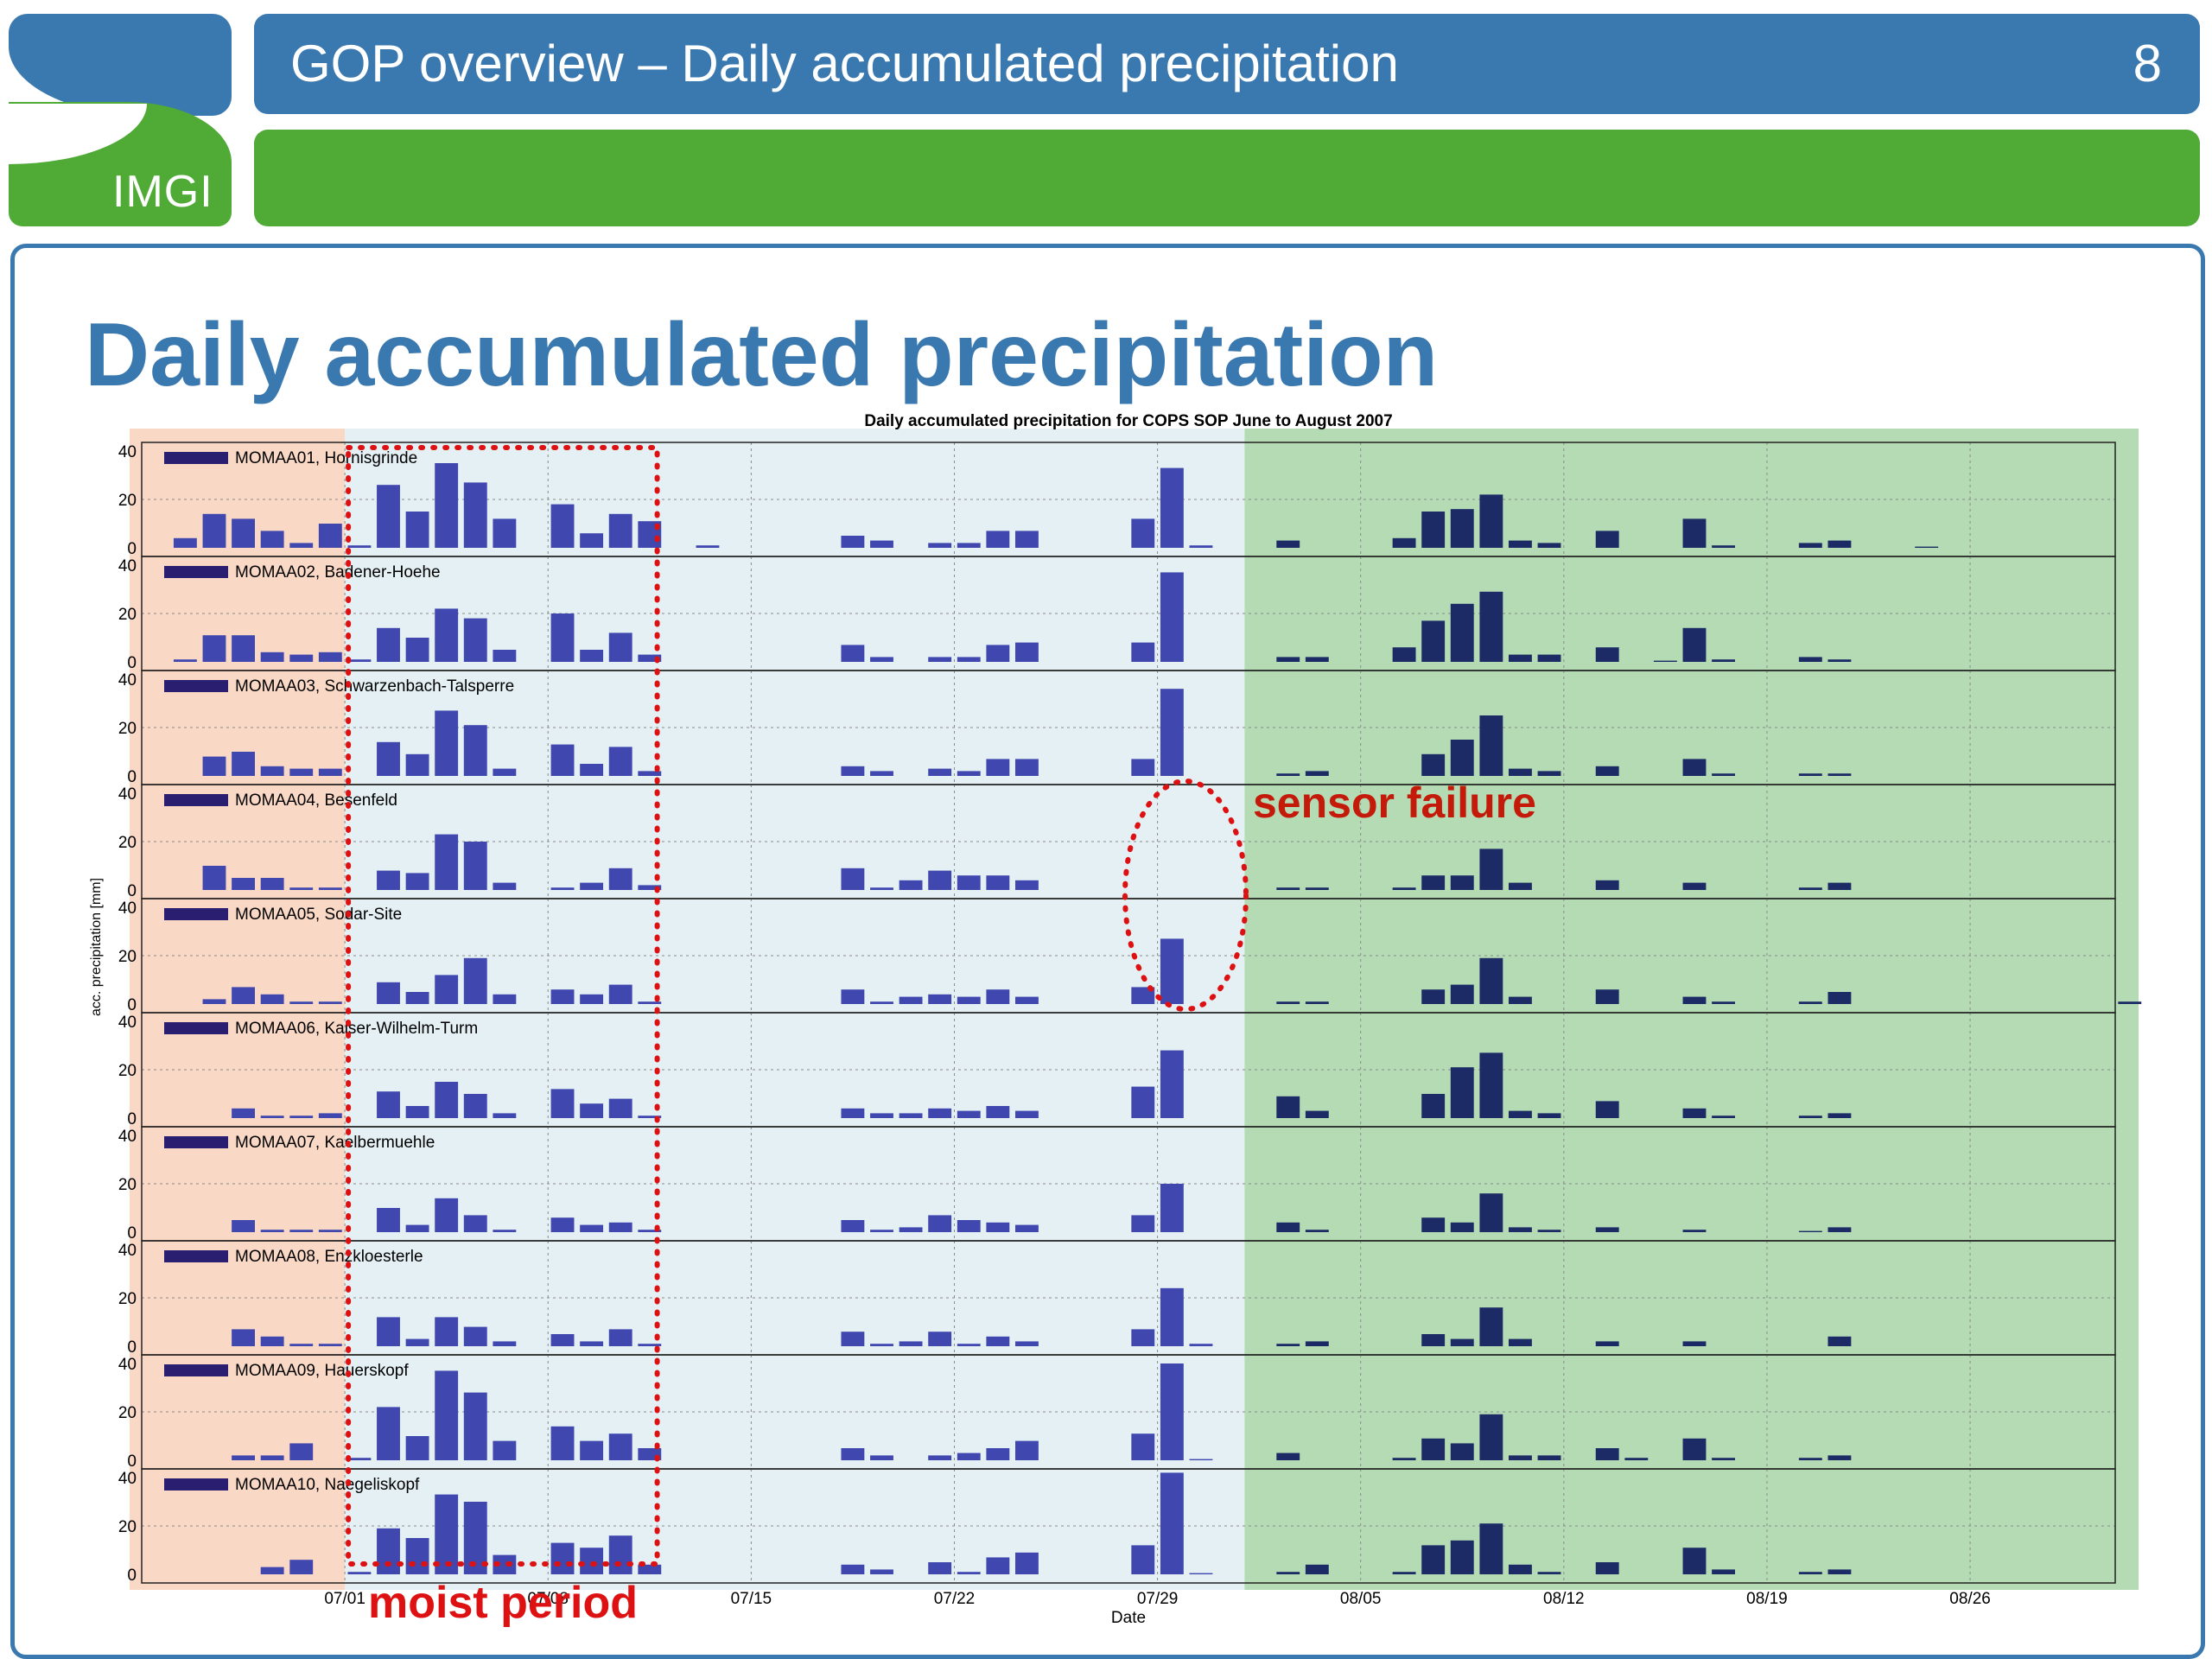 Image resolution: width=2212 pixels, height=1659 pixels. What do you see at coordinates (374, 686) in the screenshot?
I see `legend-label: MOMAA03, Schwarzenbach-Talsperre` at bounding box center [374, 686].